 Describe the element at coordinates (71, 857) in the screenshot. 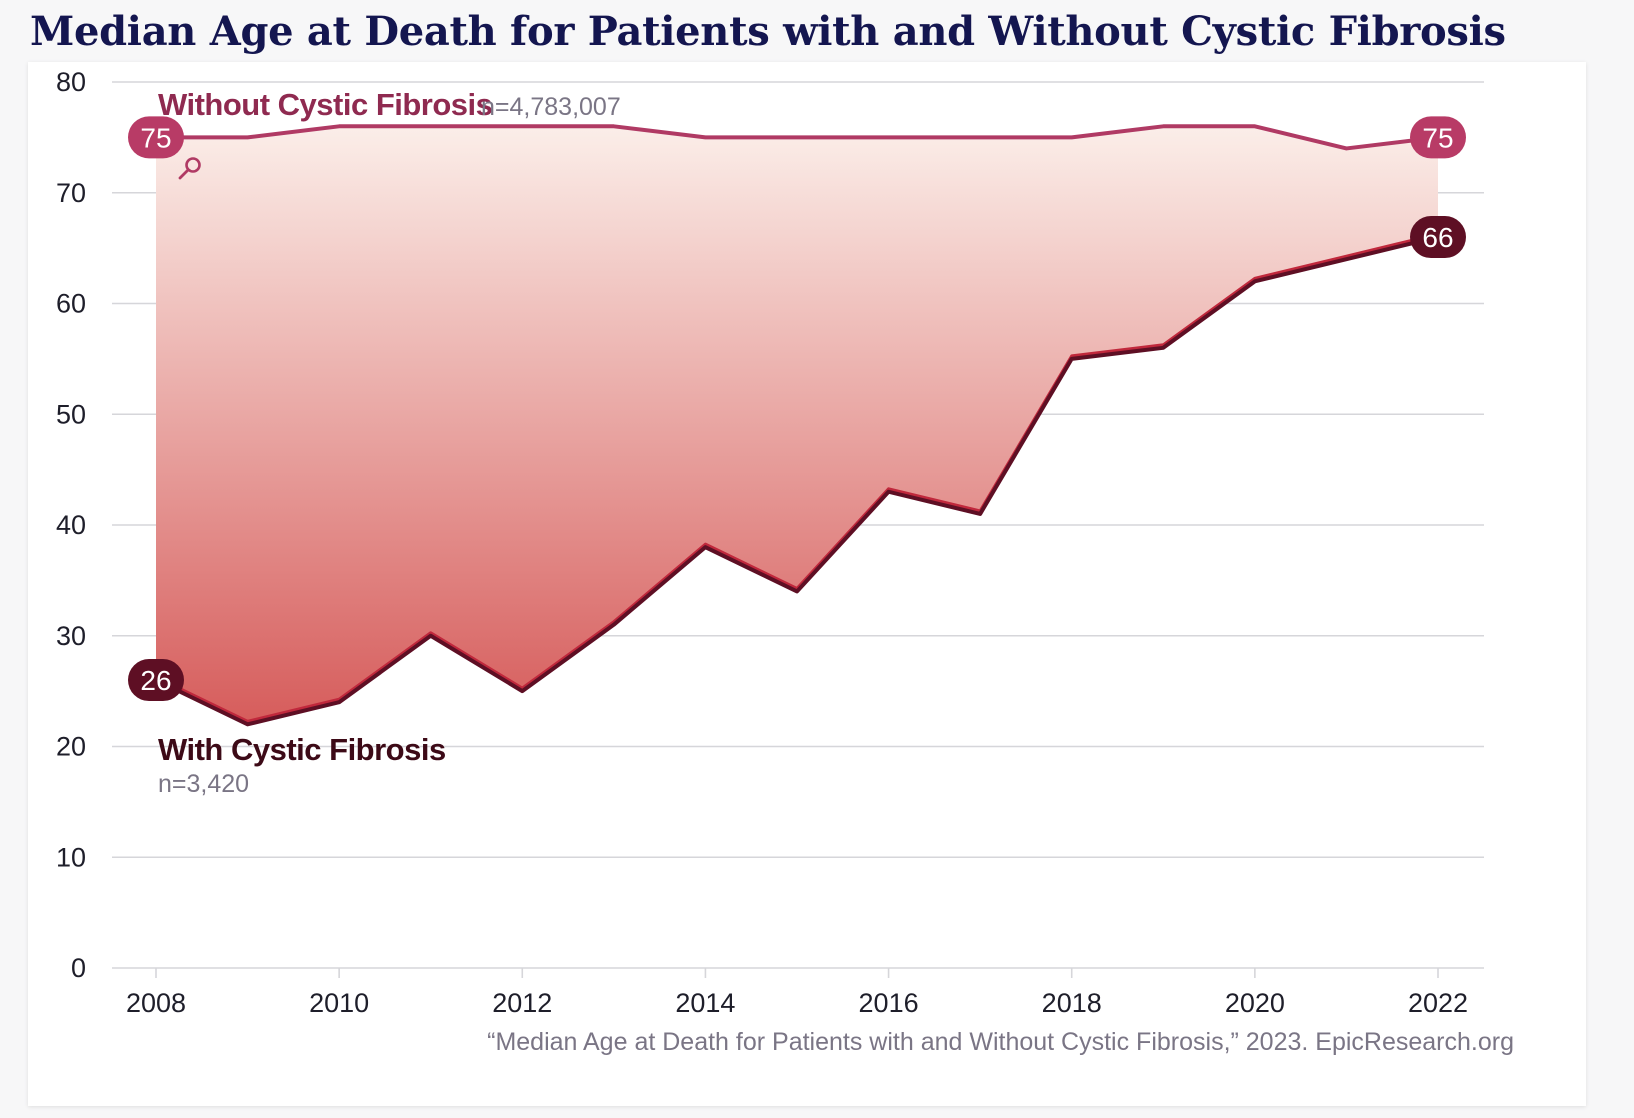

I see `y-tick-label-10: 10` at that location.